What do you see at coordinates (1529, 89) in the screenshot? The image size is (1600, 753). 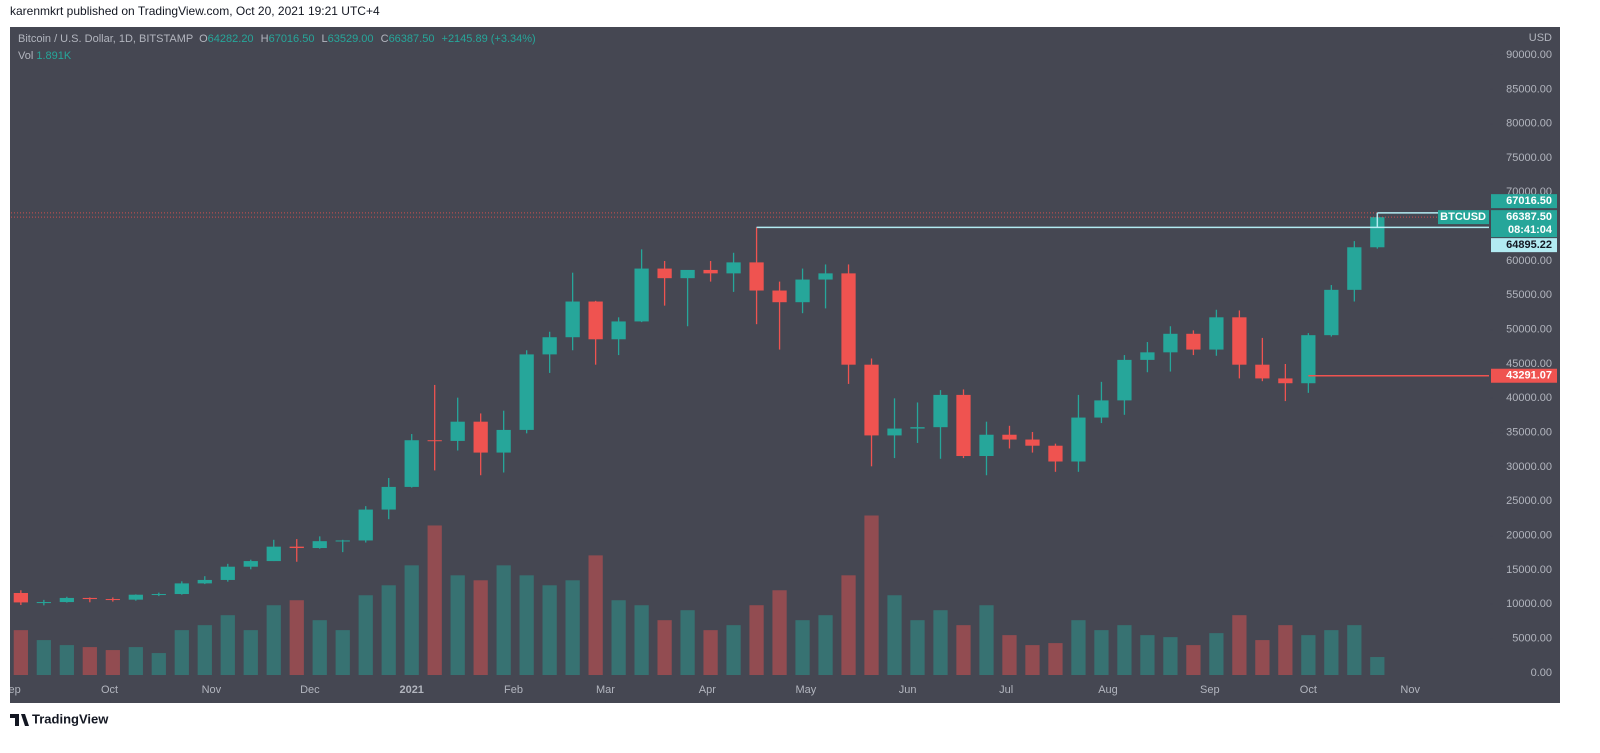 I see `y-tick-label: 85000.00` at bounding box center [1529, 89].